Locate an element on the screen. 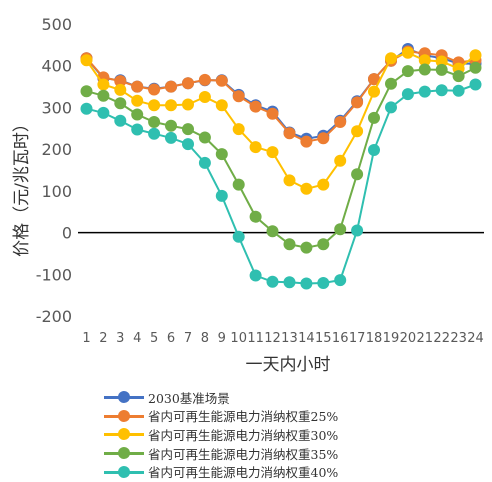  legend-item: 省内可再生能源电力消纳权重35% is located at coordinates (269, 453).